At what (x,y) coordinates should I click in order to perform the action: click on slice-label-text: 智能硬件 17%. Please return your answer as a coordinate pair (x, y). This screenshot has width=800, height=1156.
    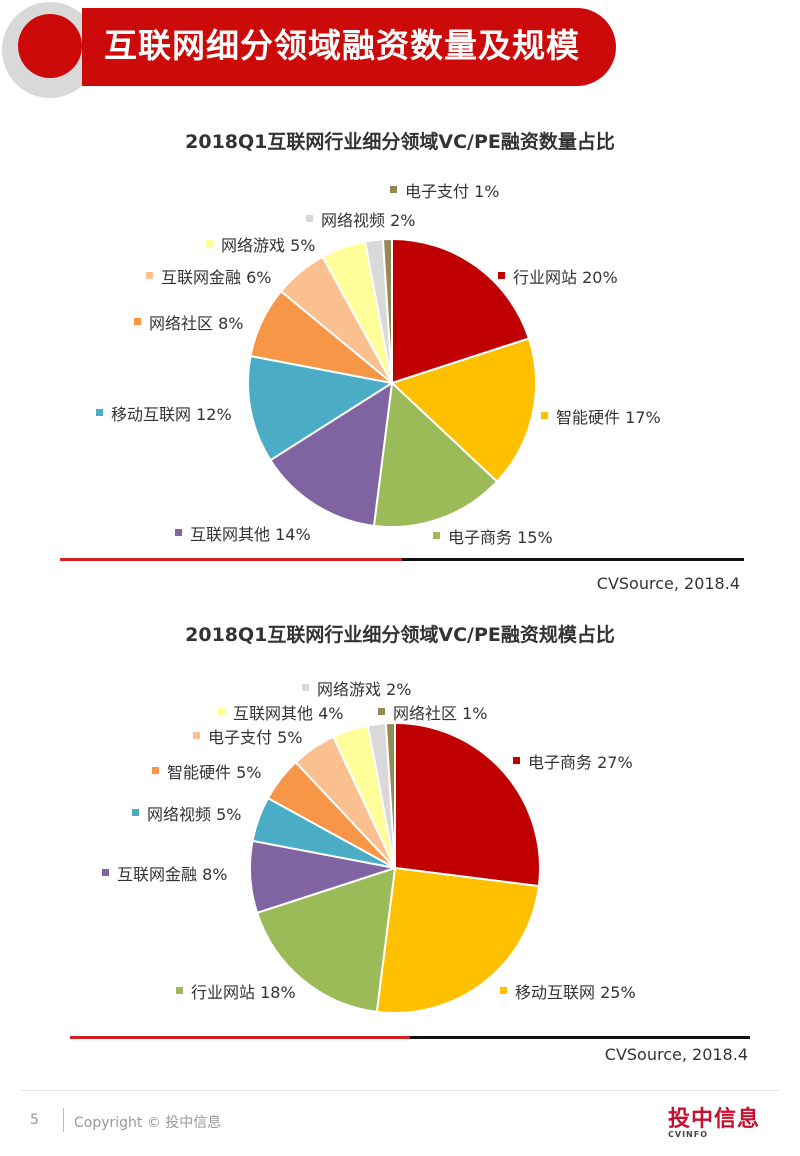
    Looking at the image, I should click on (608, 417).